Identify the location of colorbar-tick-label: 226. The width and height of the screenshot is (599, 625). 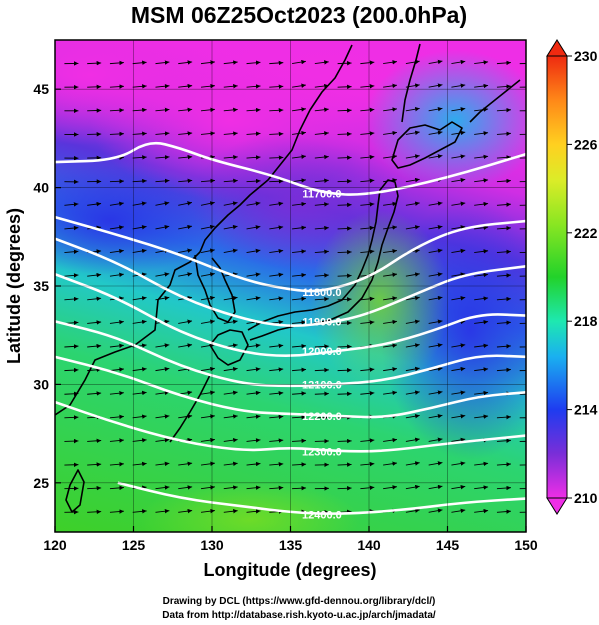
(586, 144).